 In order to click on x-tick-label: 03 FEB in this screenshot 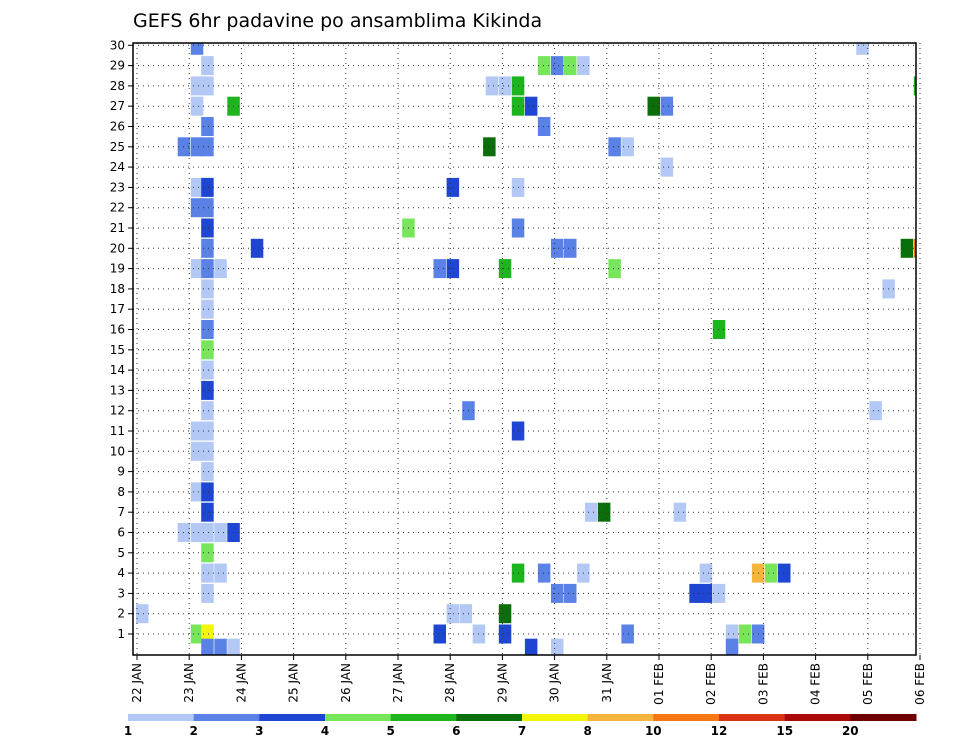, I will do `click(763, 684)`.